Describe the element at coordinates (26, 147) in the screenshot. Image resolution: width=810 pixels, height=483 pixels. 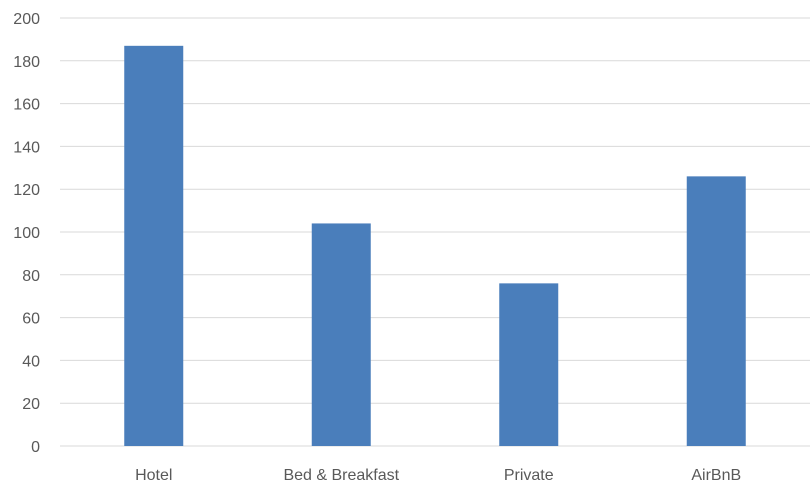
I see `y-tick-label: 140` at that location.